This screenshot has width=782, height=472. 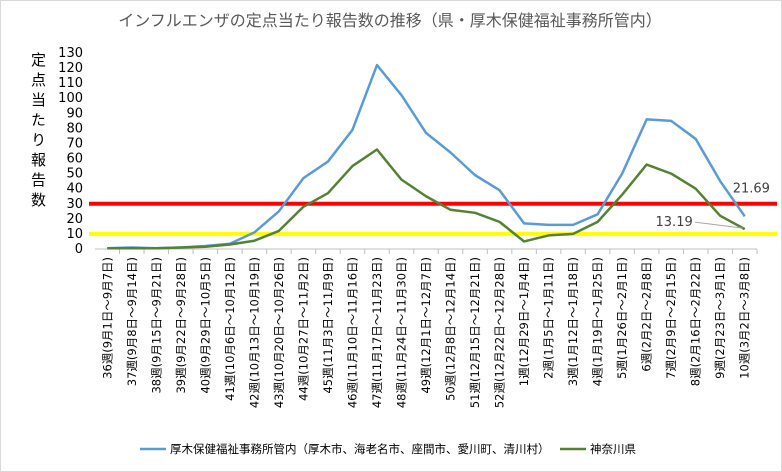 What do you see at coordinates (401, 332) in the screenshot?
I see `x-tick-label: 48週(11月24日～11月30日)` at bounding box center [401, 332].